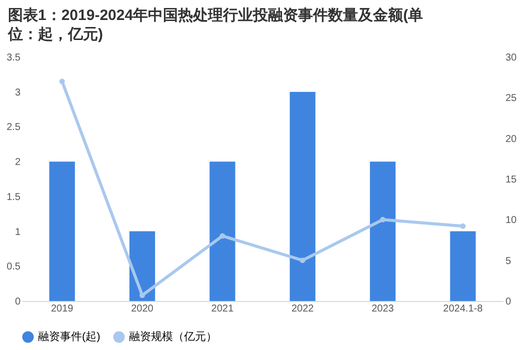 The width and height of the screenshot is (523, 350). Describe the element at coordinates (13, 197) in the screenshot. I see `y-tick-label: 1.5` at that location.